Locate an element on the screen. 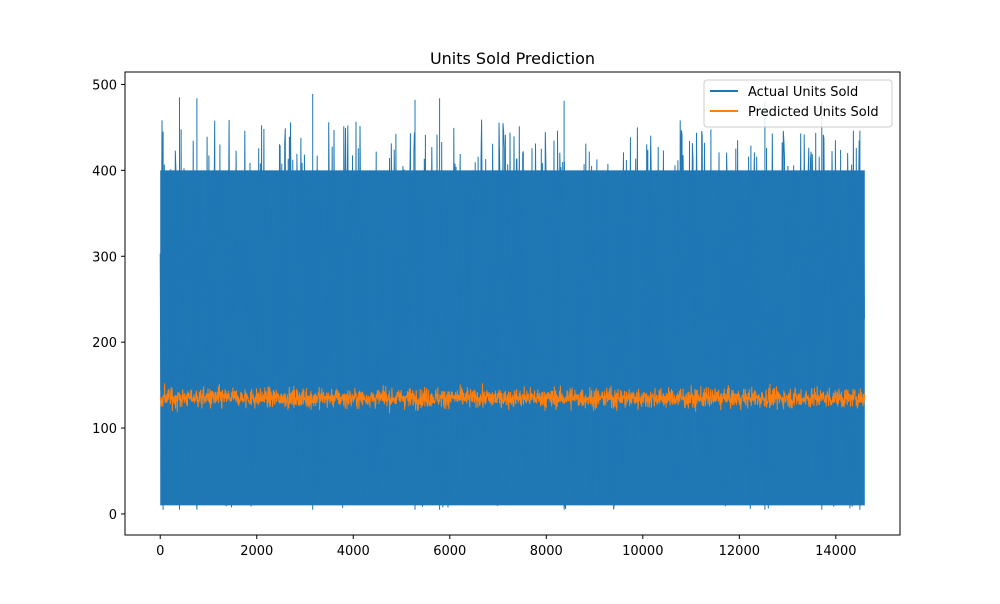 The height and width of the screenshot is (604, 1000). x-axis: 0 2000 4000 6000 8000 10000 12000 14000 is located at coordinates (506, 547).